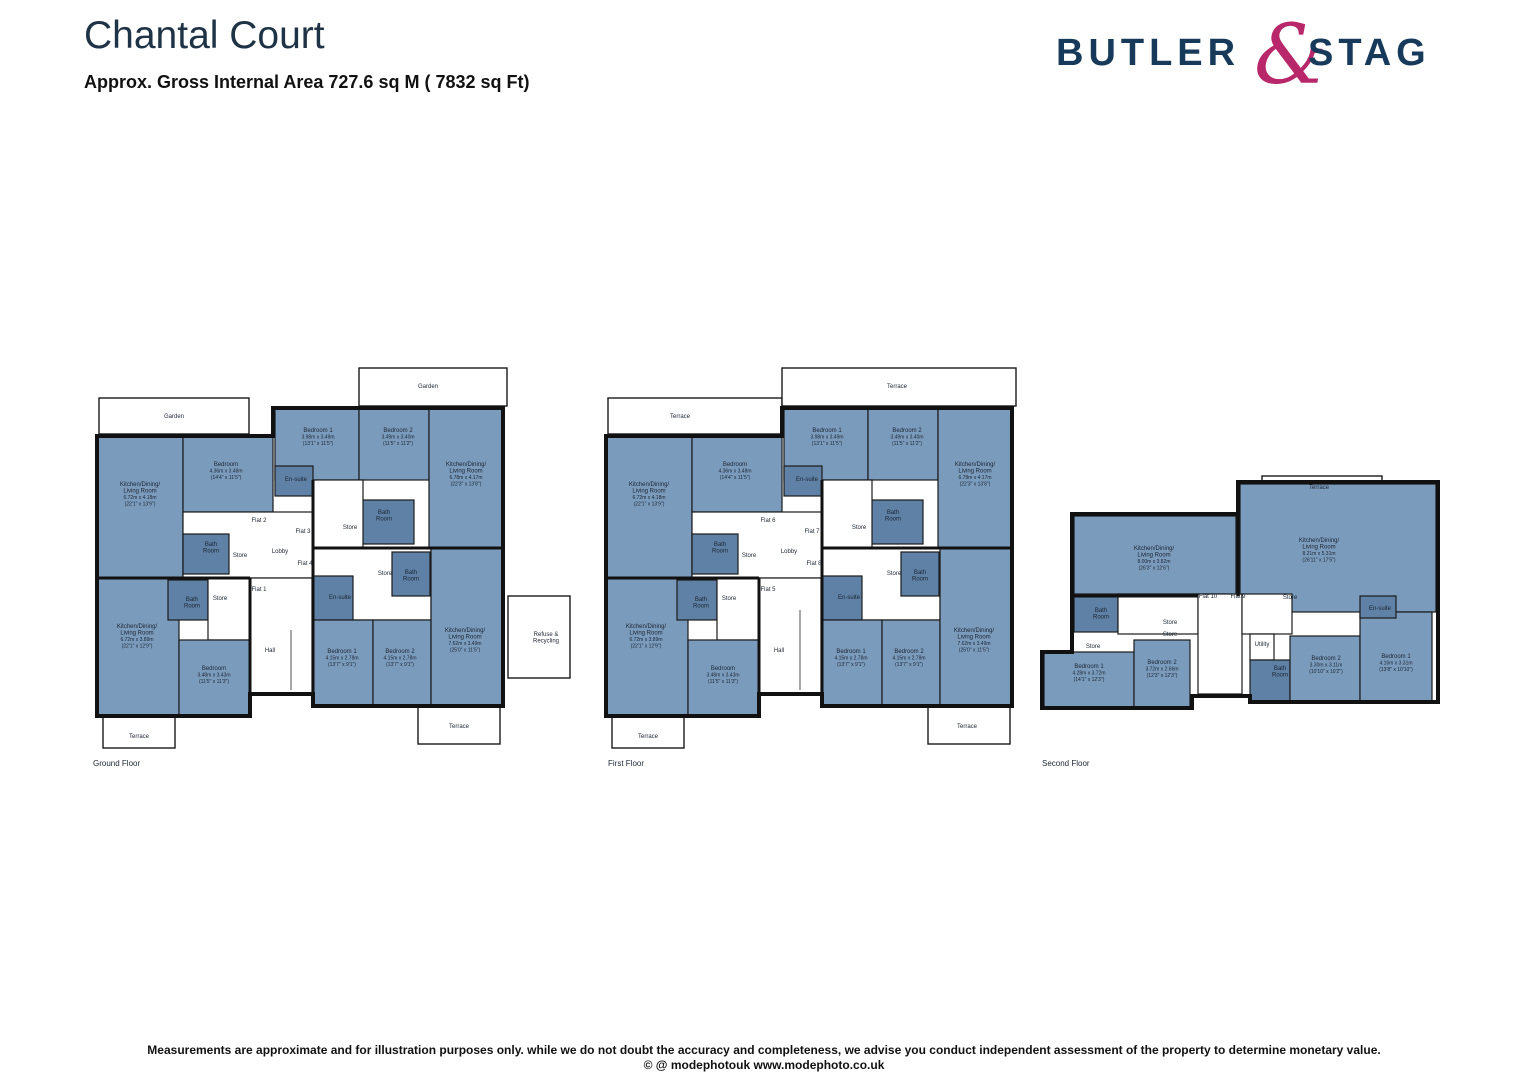  Describe the element at coordinates (701, 603) in the screenshot. I see `room-label-first-bath-bl: Bath Room` at that location.